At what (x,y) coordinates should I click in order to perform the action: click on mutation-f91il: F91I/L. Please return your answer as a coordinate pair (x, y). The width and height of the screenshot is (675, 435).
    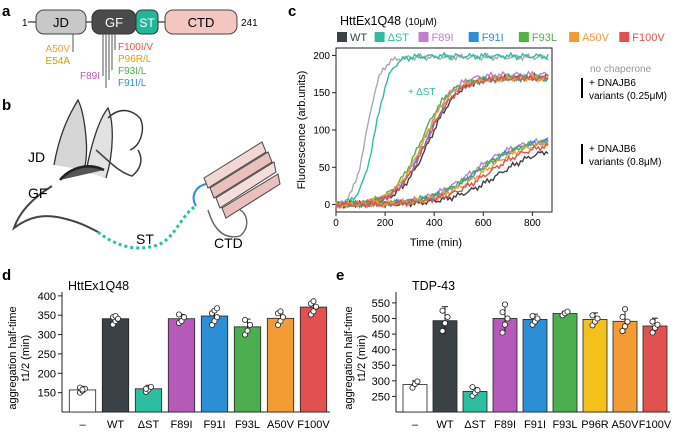
    Looking at the image, I should click on (132, 83).